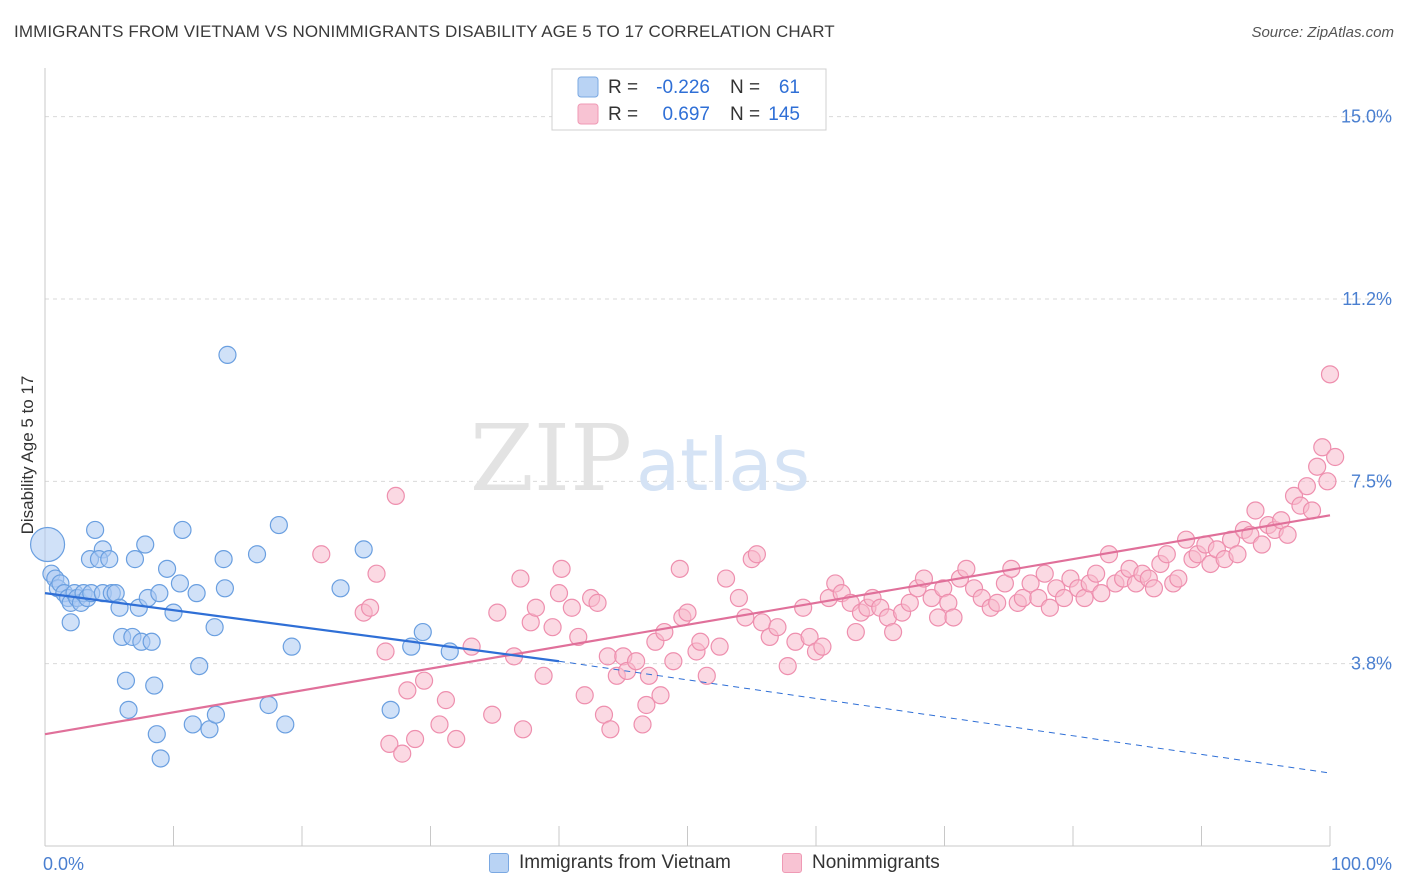  What do you see at coordinates (1361, 864) in the screenshot?
I see `x-tick-label-1: 100.0%` at bounding box center [1361, 864].